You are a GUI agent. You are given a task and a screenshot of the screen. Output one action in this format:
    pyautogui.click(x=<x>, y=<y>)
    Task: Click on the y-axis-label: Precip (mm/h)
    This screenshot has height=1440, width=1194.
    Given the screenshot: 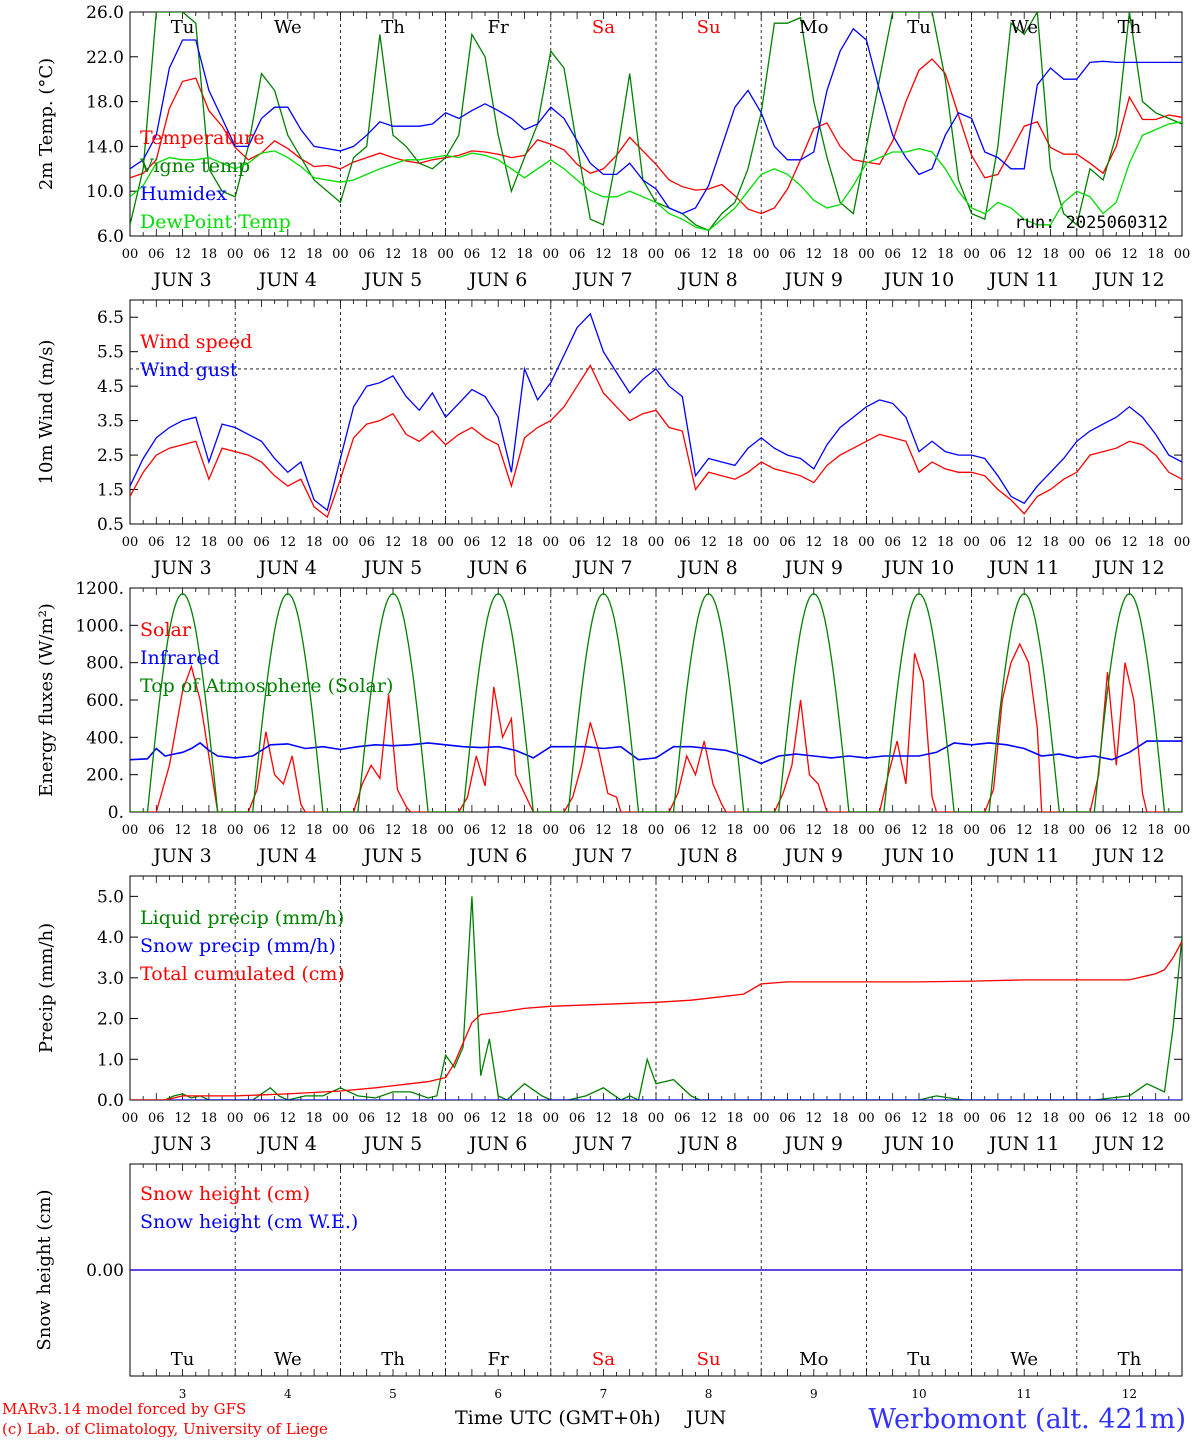 What is the action you would take?
    pyautogui.click(x=46, y=988)
    